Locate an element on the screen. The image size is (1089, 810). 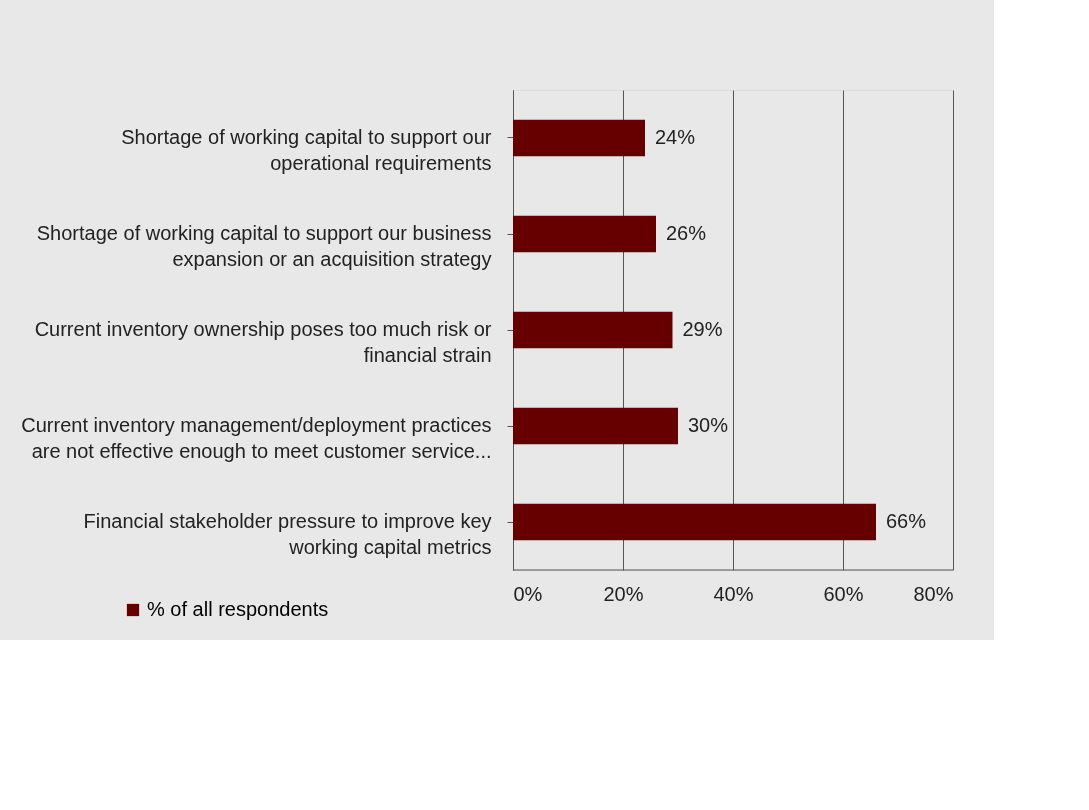
x-tick-label: 40% is located at coordinates (733, 593).